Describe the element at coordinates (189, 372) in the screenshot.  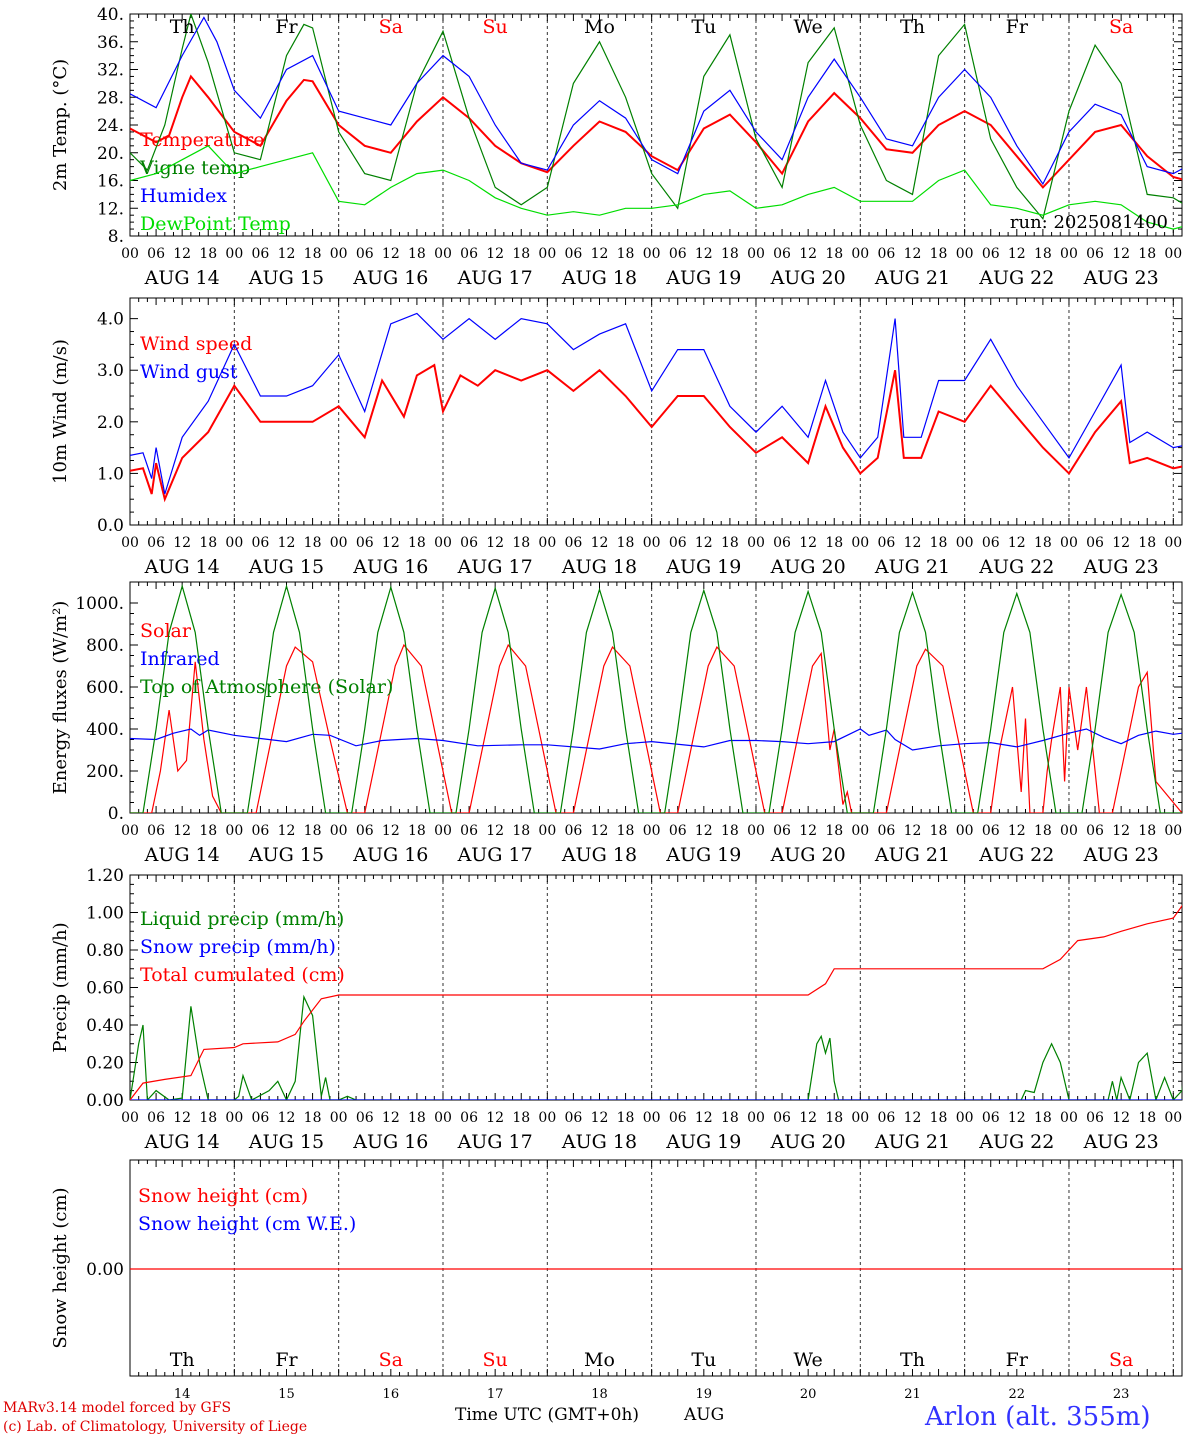
I see `legend-entry: Wind gust` at that location.